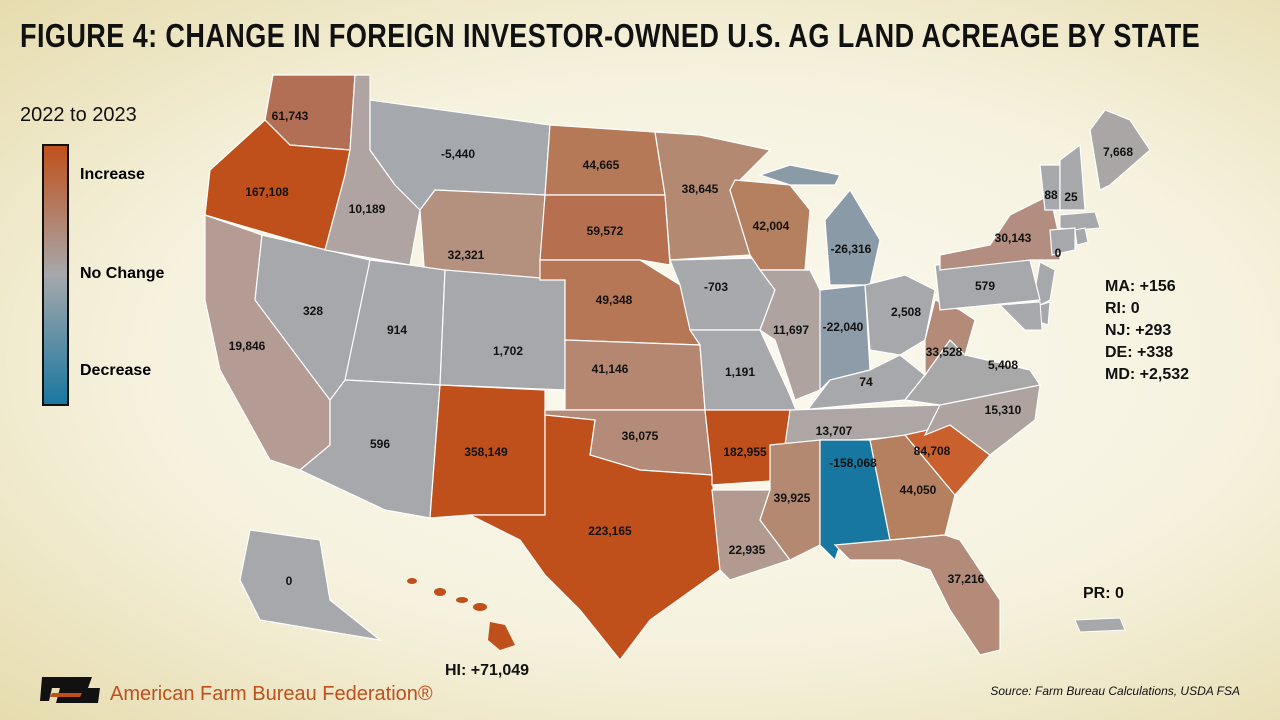 The width and height of the screenshot is (1280, 720). What do you see at coordinates (397, 330) in the screenshot?
I see `state-label: 914` at bounding box center [397, 330].